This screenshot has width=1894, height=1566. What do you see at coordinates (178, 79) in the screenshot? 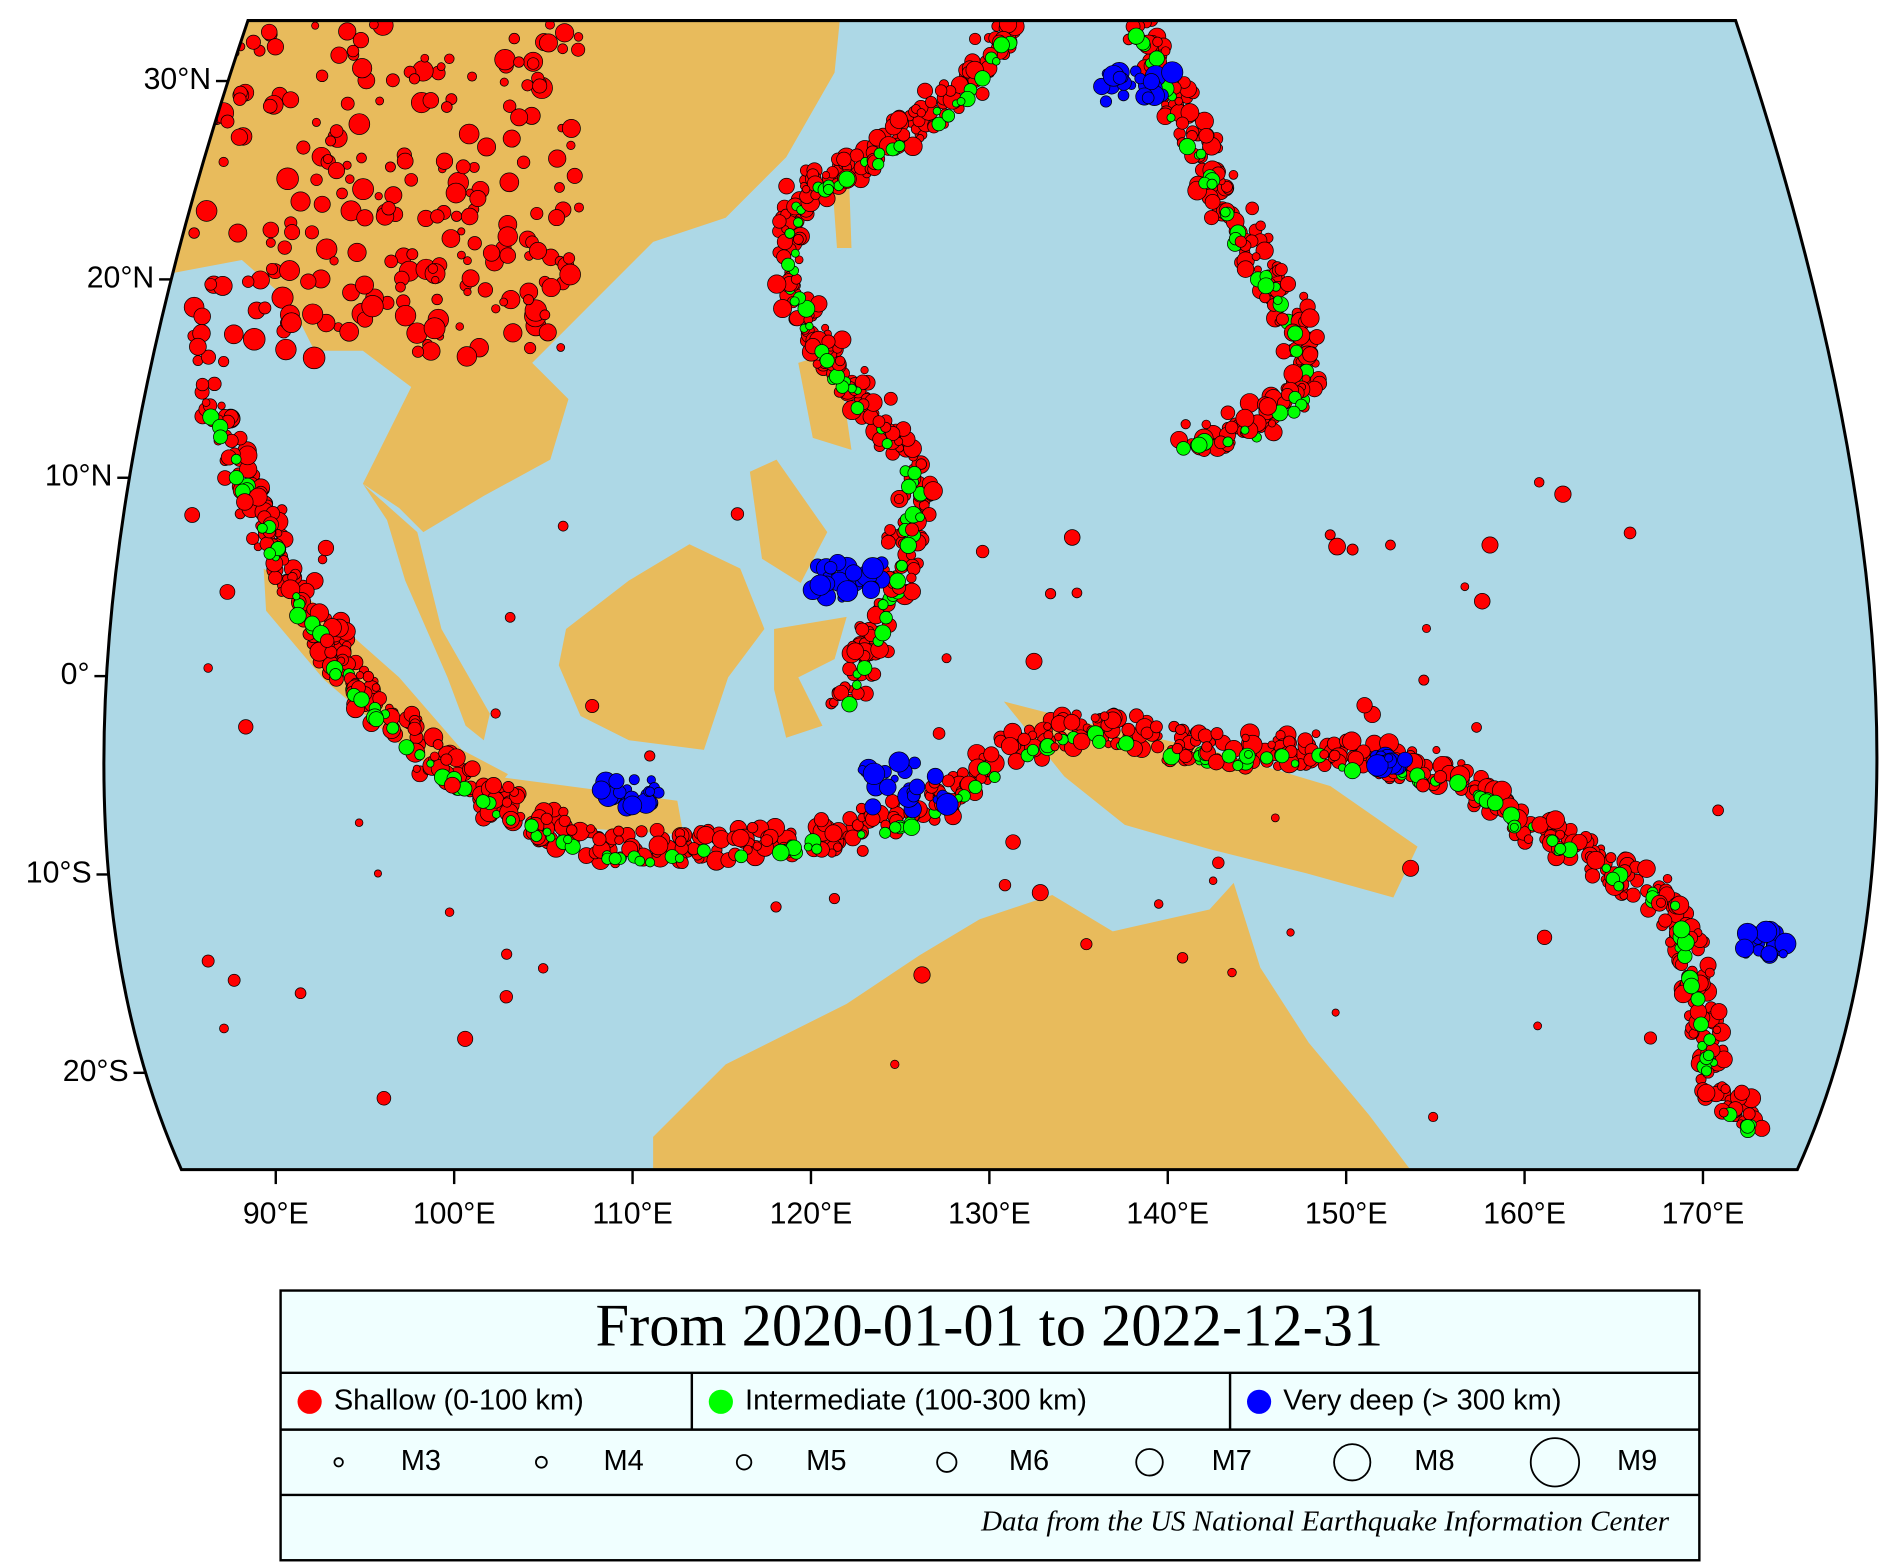
I see `lat-tick-label: 30°N` at bounding box center [178, 79].